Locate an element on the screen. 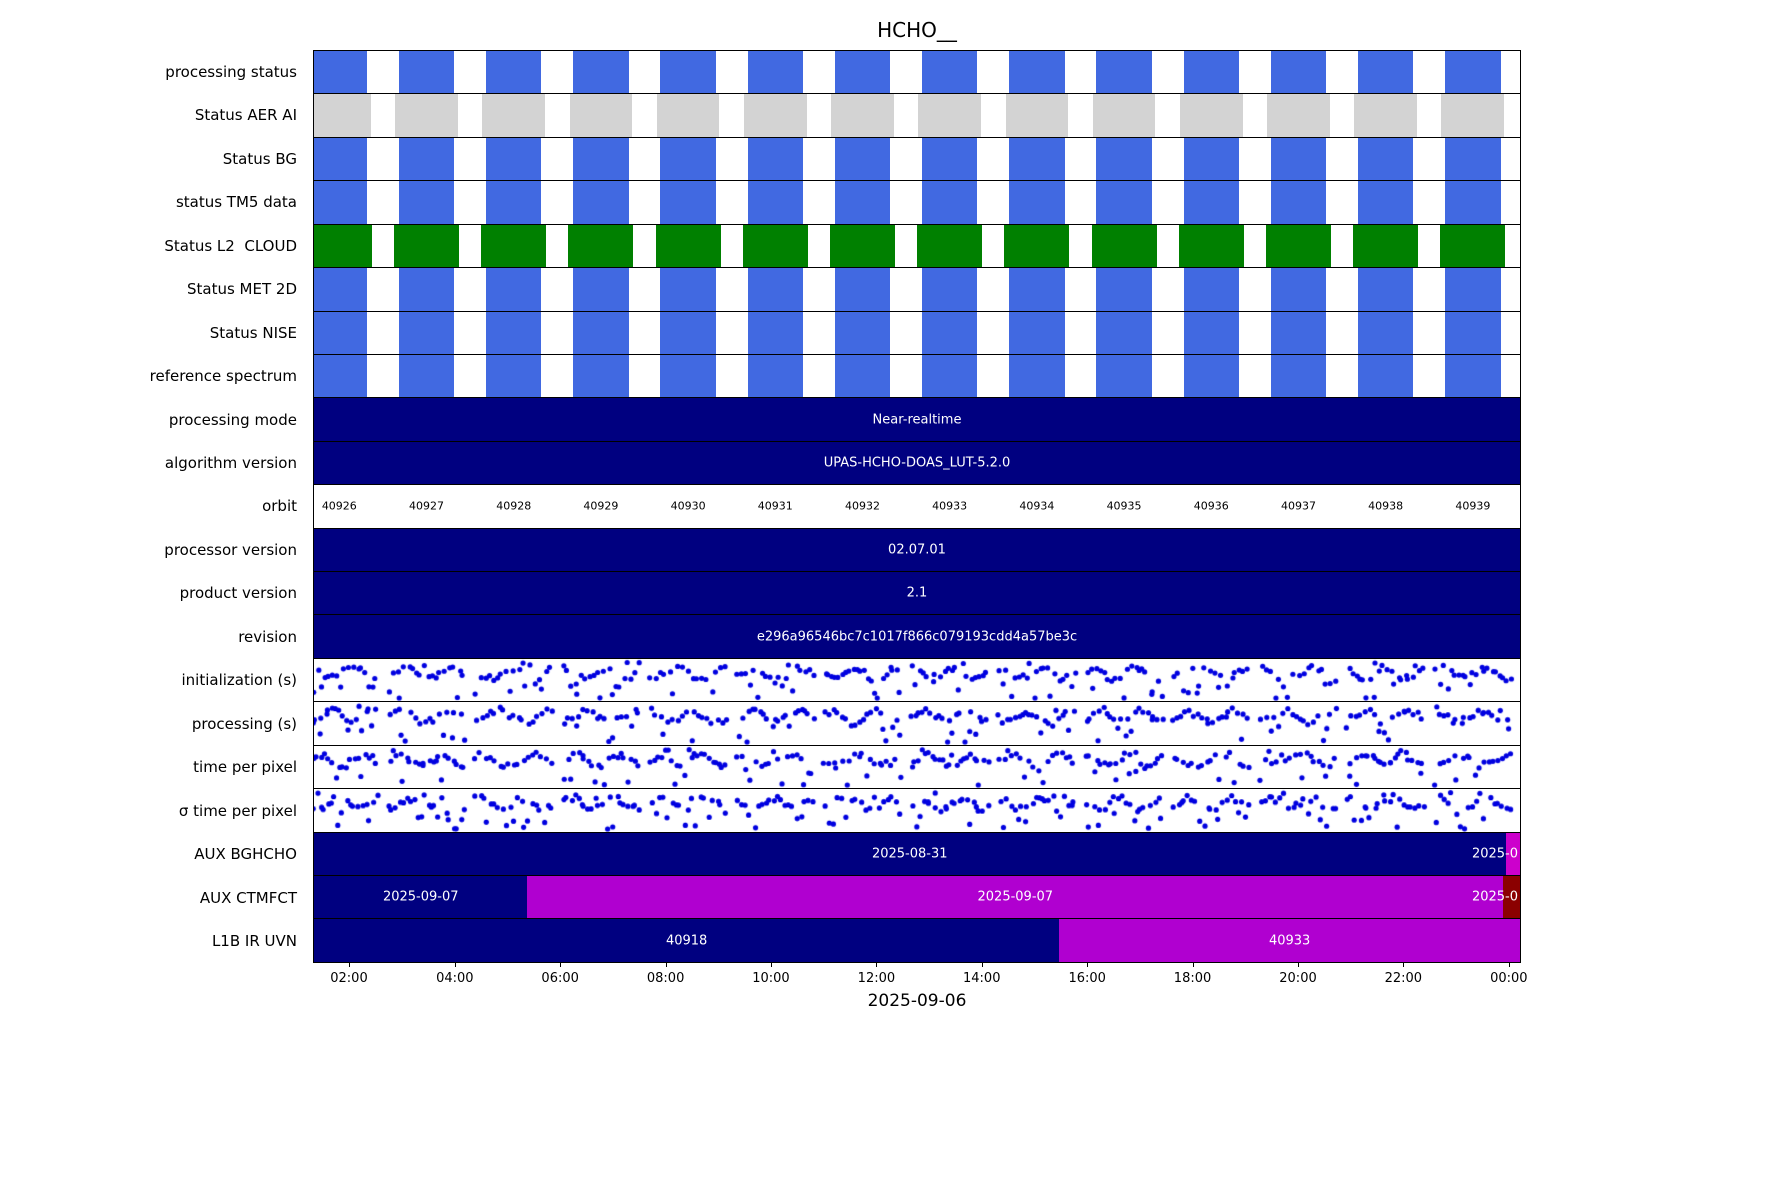 The width and height of the screenshot is (1771, 1181). x-tick-label: 18:00 is located at coordinates (1192, 978).